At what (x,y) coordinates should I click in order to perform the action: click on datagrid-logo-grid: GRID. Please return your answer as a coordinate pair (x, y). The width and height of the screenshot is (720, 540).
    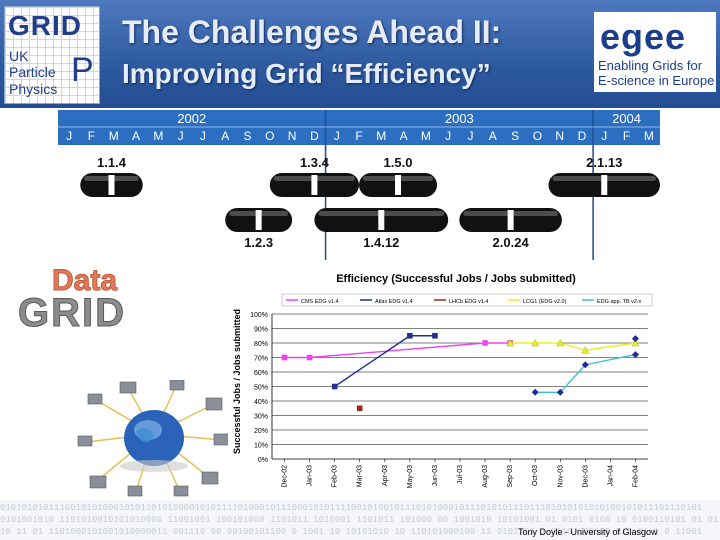
    Looking at the image, I should click on (72, 312).